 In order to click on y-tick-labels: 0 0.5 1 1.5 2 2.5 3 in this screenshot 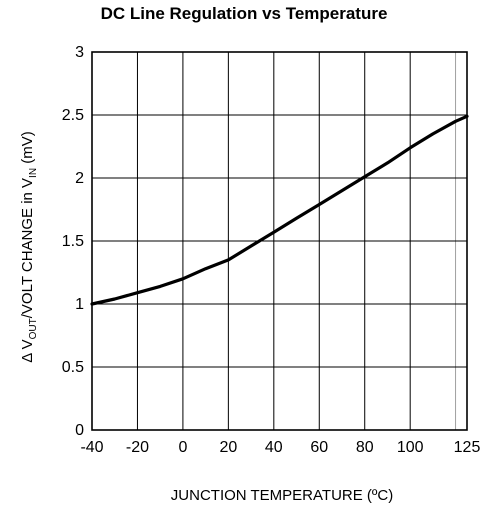, I will do `click(73, 241)`.